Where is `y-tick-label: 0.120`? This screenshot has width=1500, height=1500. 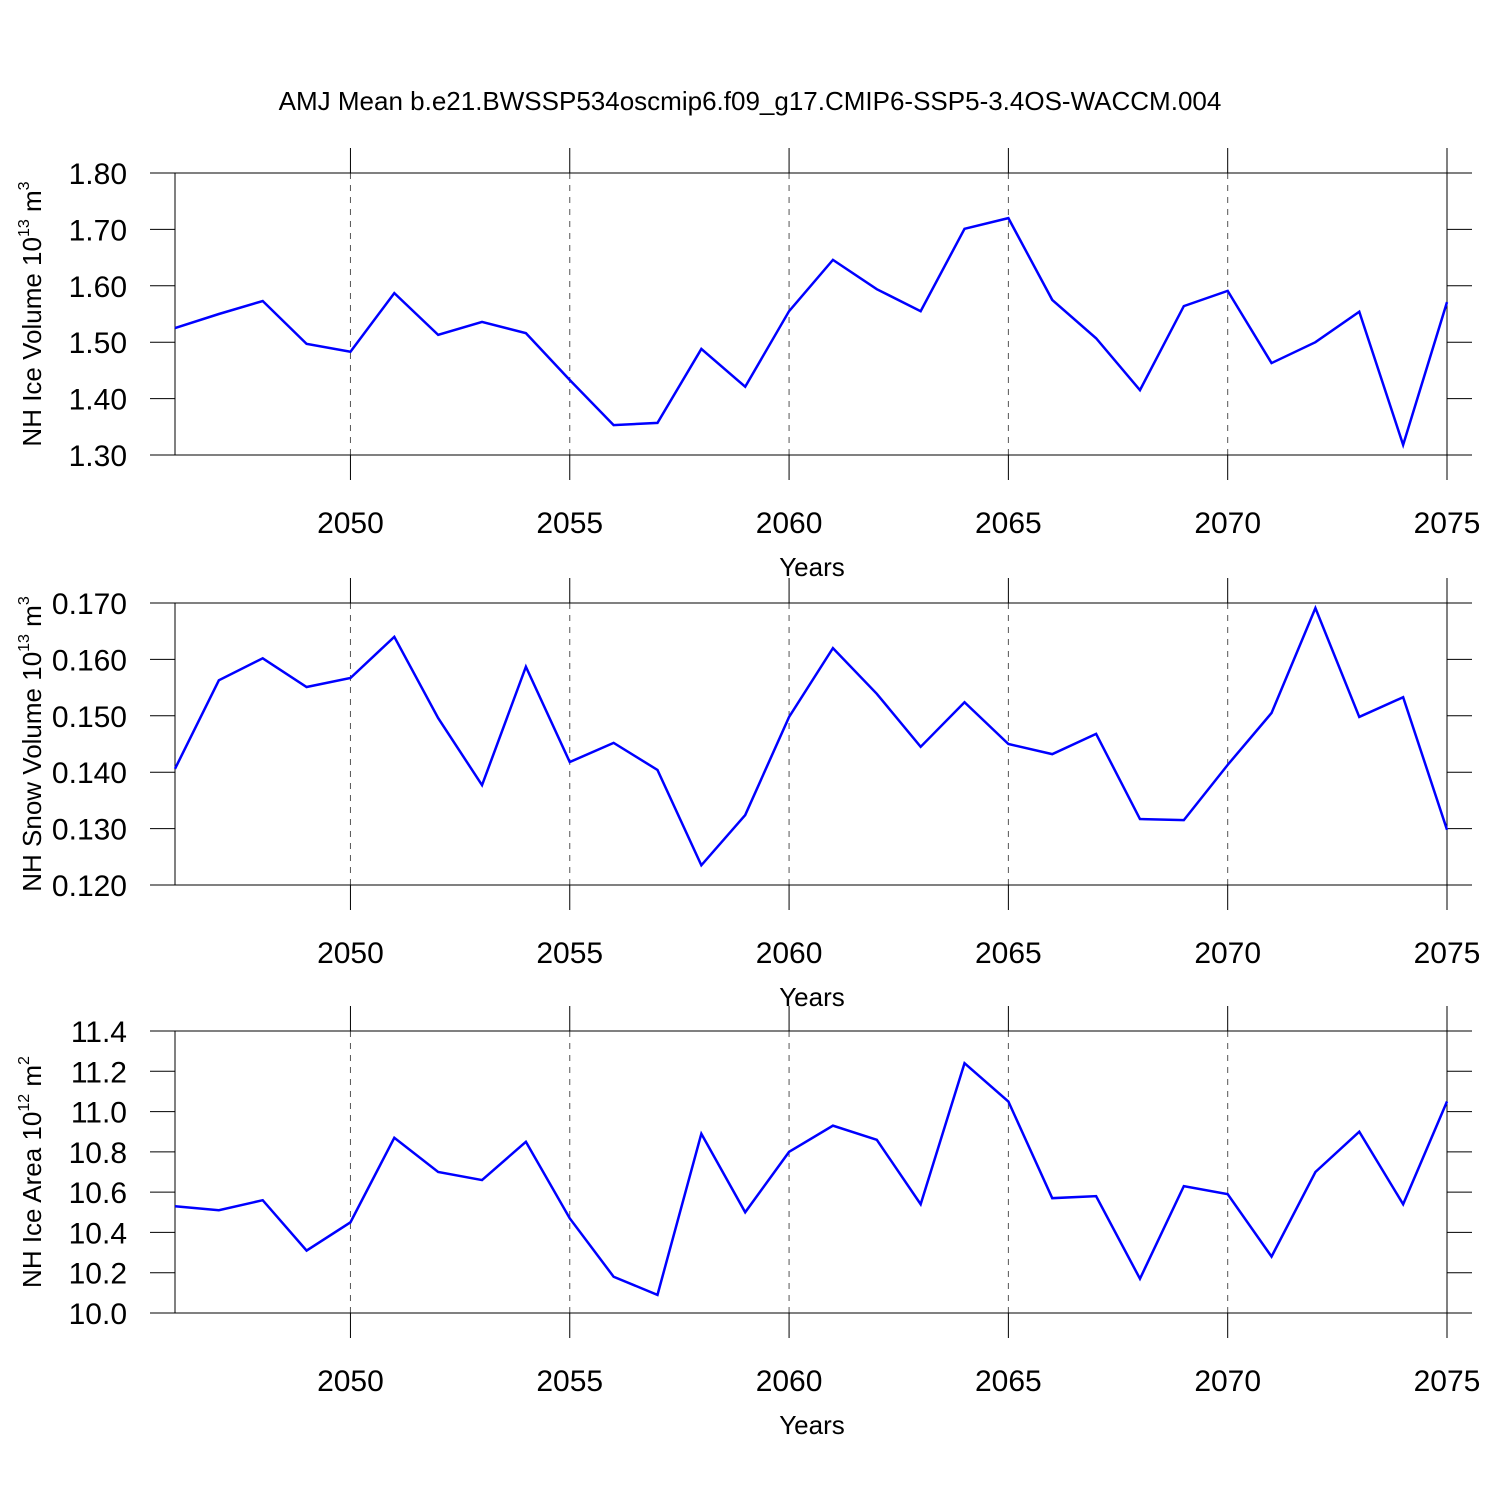 y-tick-label: 0.120 is located at coordinates (89, 886).